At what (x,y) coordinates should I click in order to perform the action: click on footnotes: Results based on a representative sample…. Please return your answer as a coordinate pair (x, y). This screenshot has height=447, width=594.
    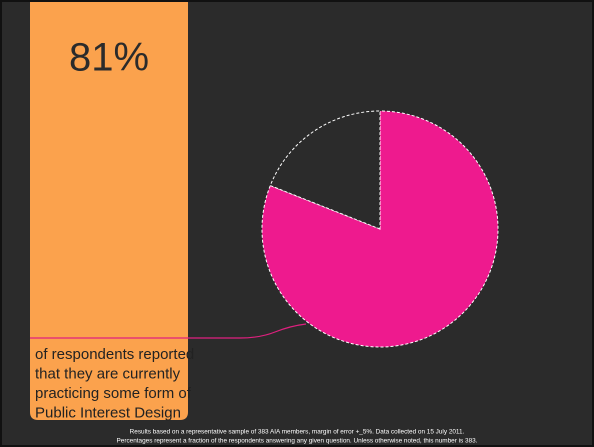
    Looking at the image, I should click on (297, 437).